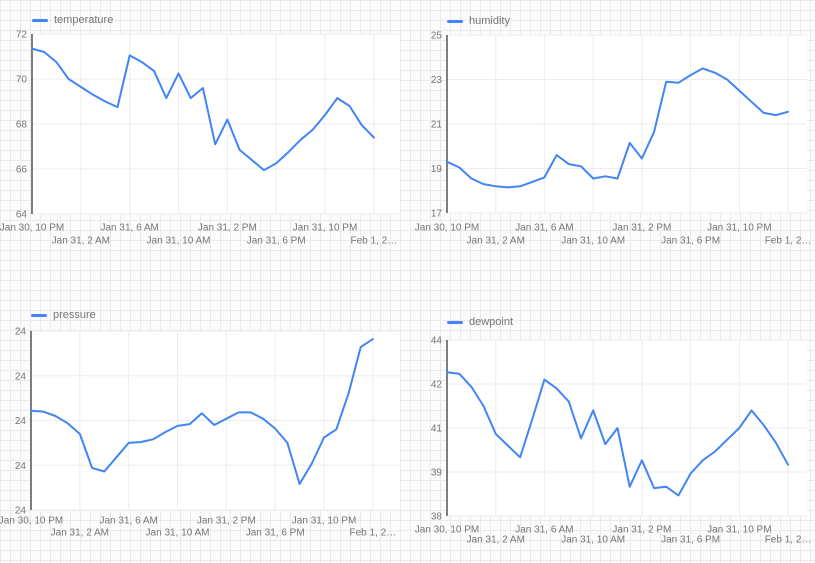 The width and height of the screenshot is (815, 563). Describe the element at coordinates (84, 20) in the screenshot. I see `legend-label: temperature` at that location.